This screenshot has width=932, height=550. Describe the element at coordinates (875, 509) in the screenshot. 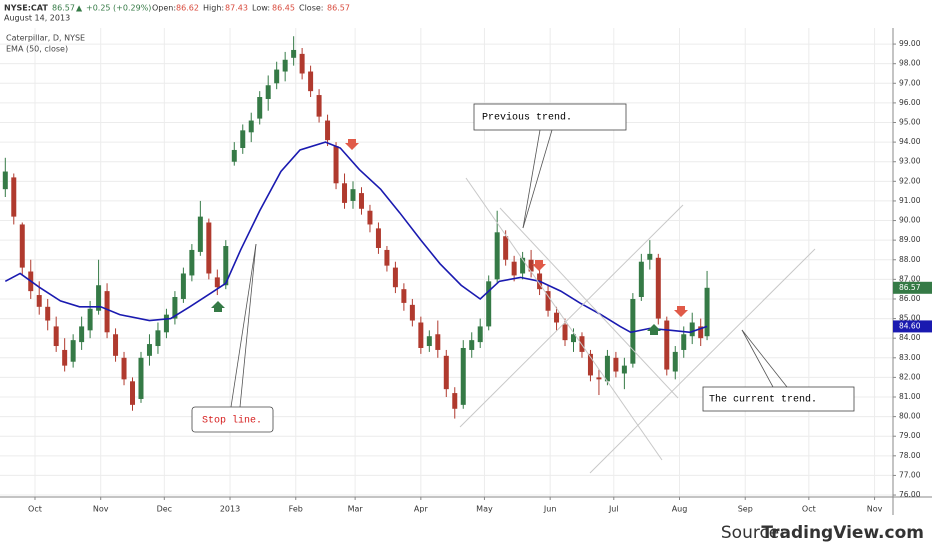

I see `x-tick-label: Nov` at that location.